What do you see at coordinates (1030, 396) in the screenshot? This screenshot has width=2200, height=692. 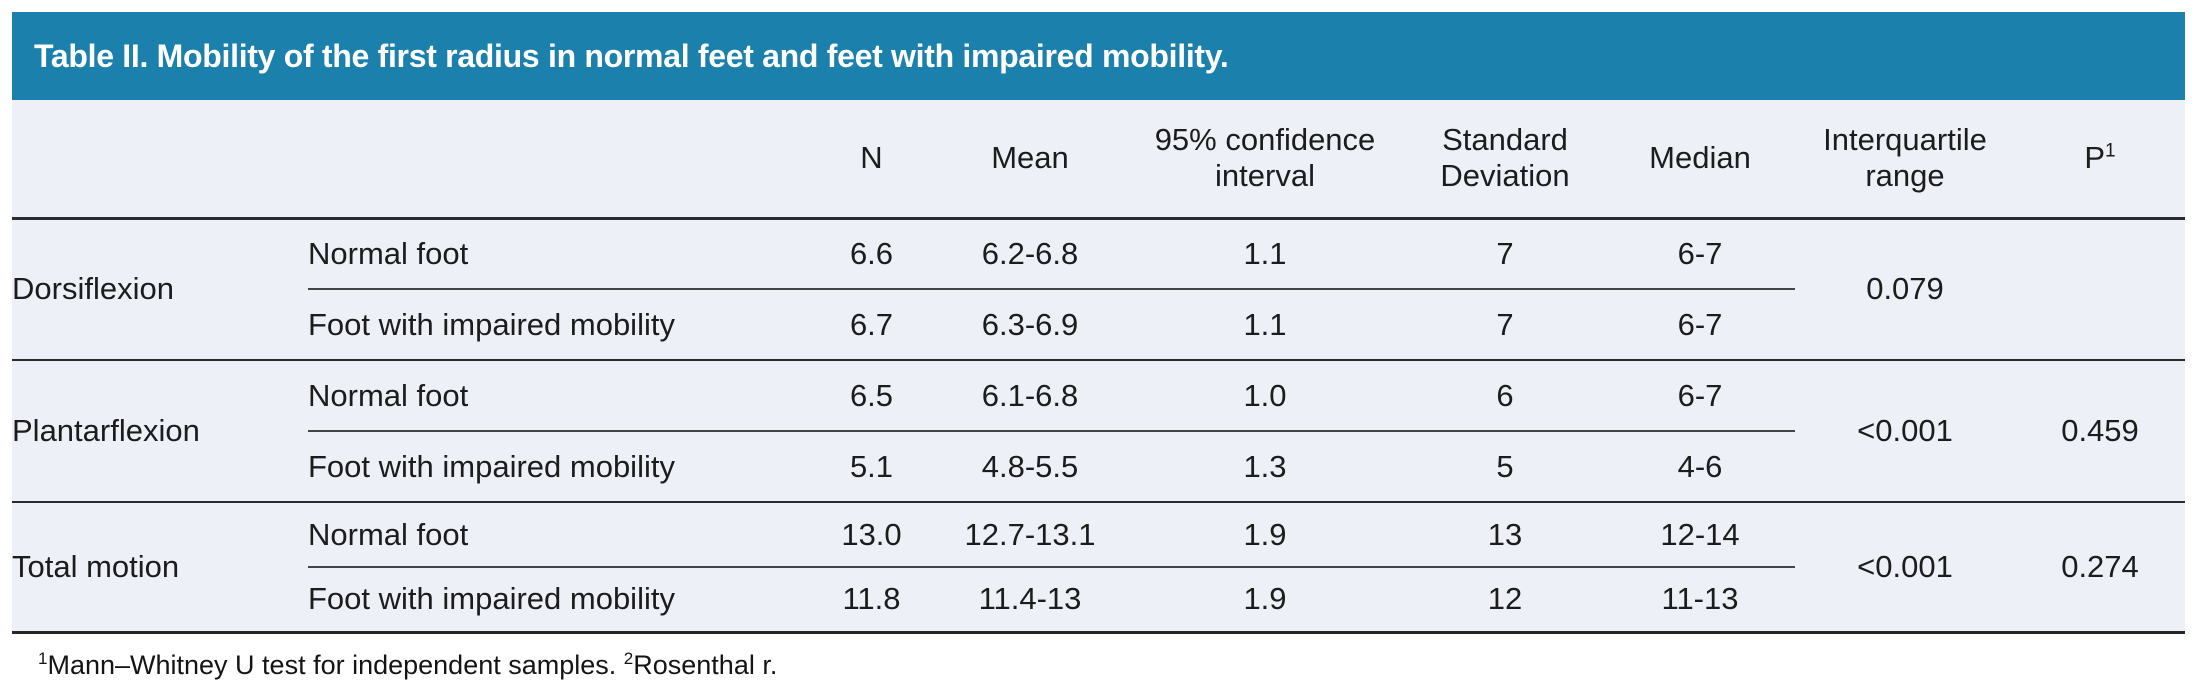 I see `cell-mean: 6.1-6.8` at bounding box center [1030, 396].